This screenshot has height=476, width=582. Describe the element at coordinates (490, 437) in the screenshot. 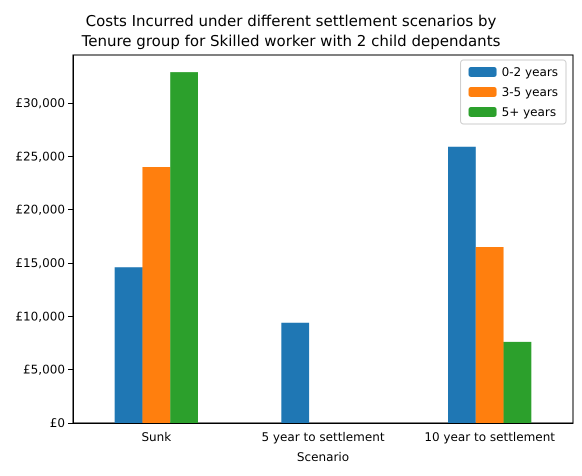

I see `x-tick-label: 10 year to settlement` at that location.